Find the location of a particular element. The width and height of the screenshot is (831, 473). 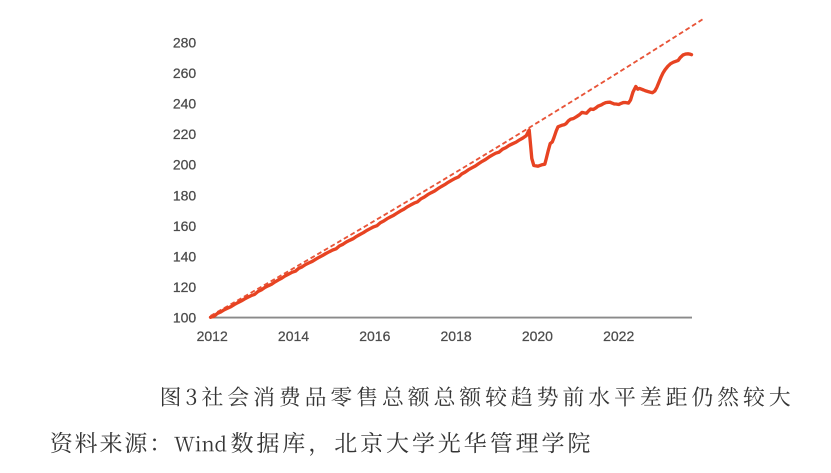

svg-text: 200 is located at coordinates (185, 165).